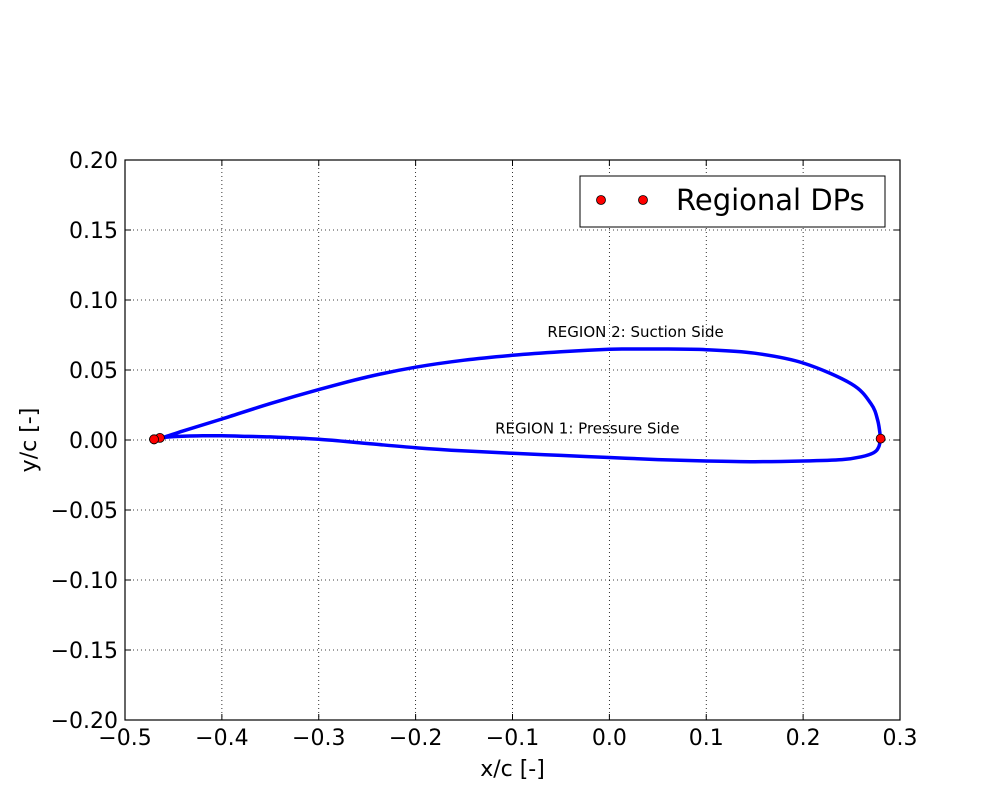  I want to click on y-tick-label: 0.10, so click(93, 301).